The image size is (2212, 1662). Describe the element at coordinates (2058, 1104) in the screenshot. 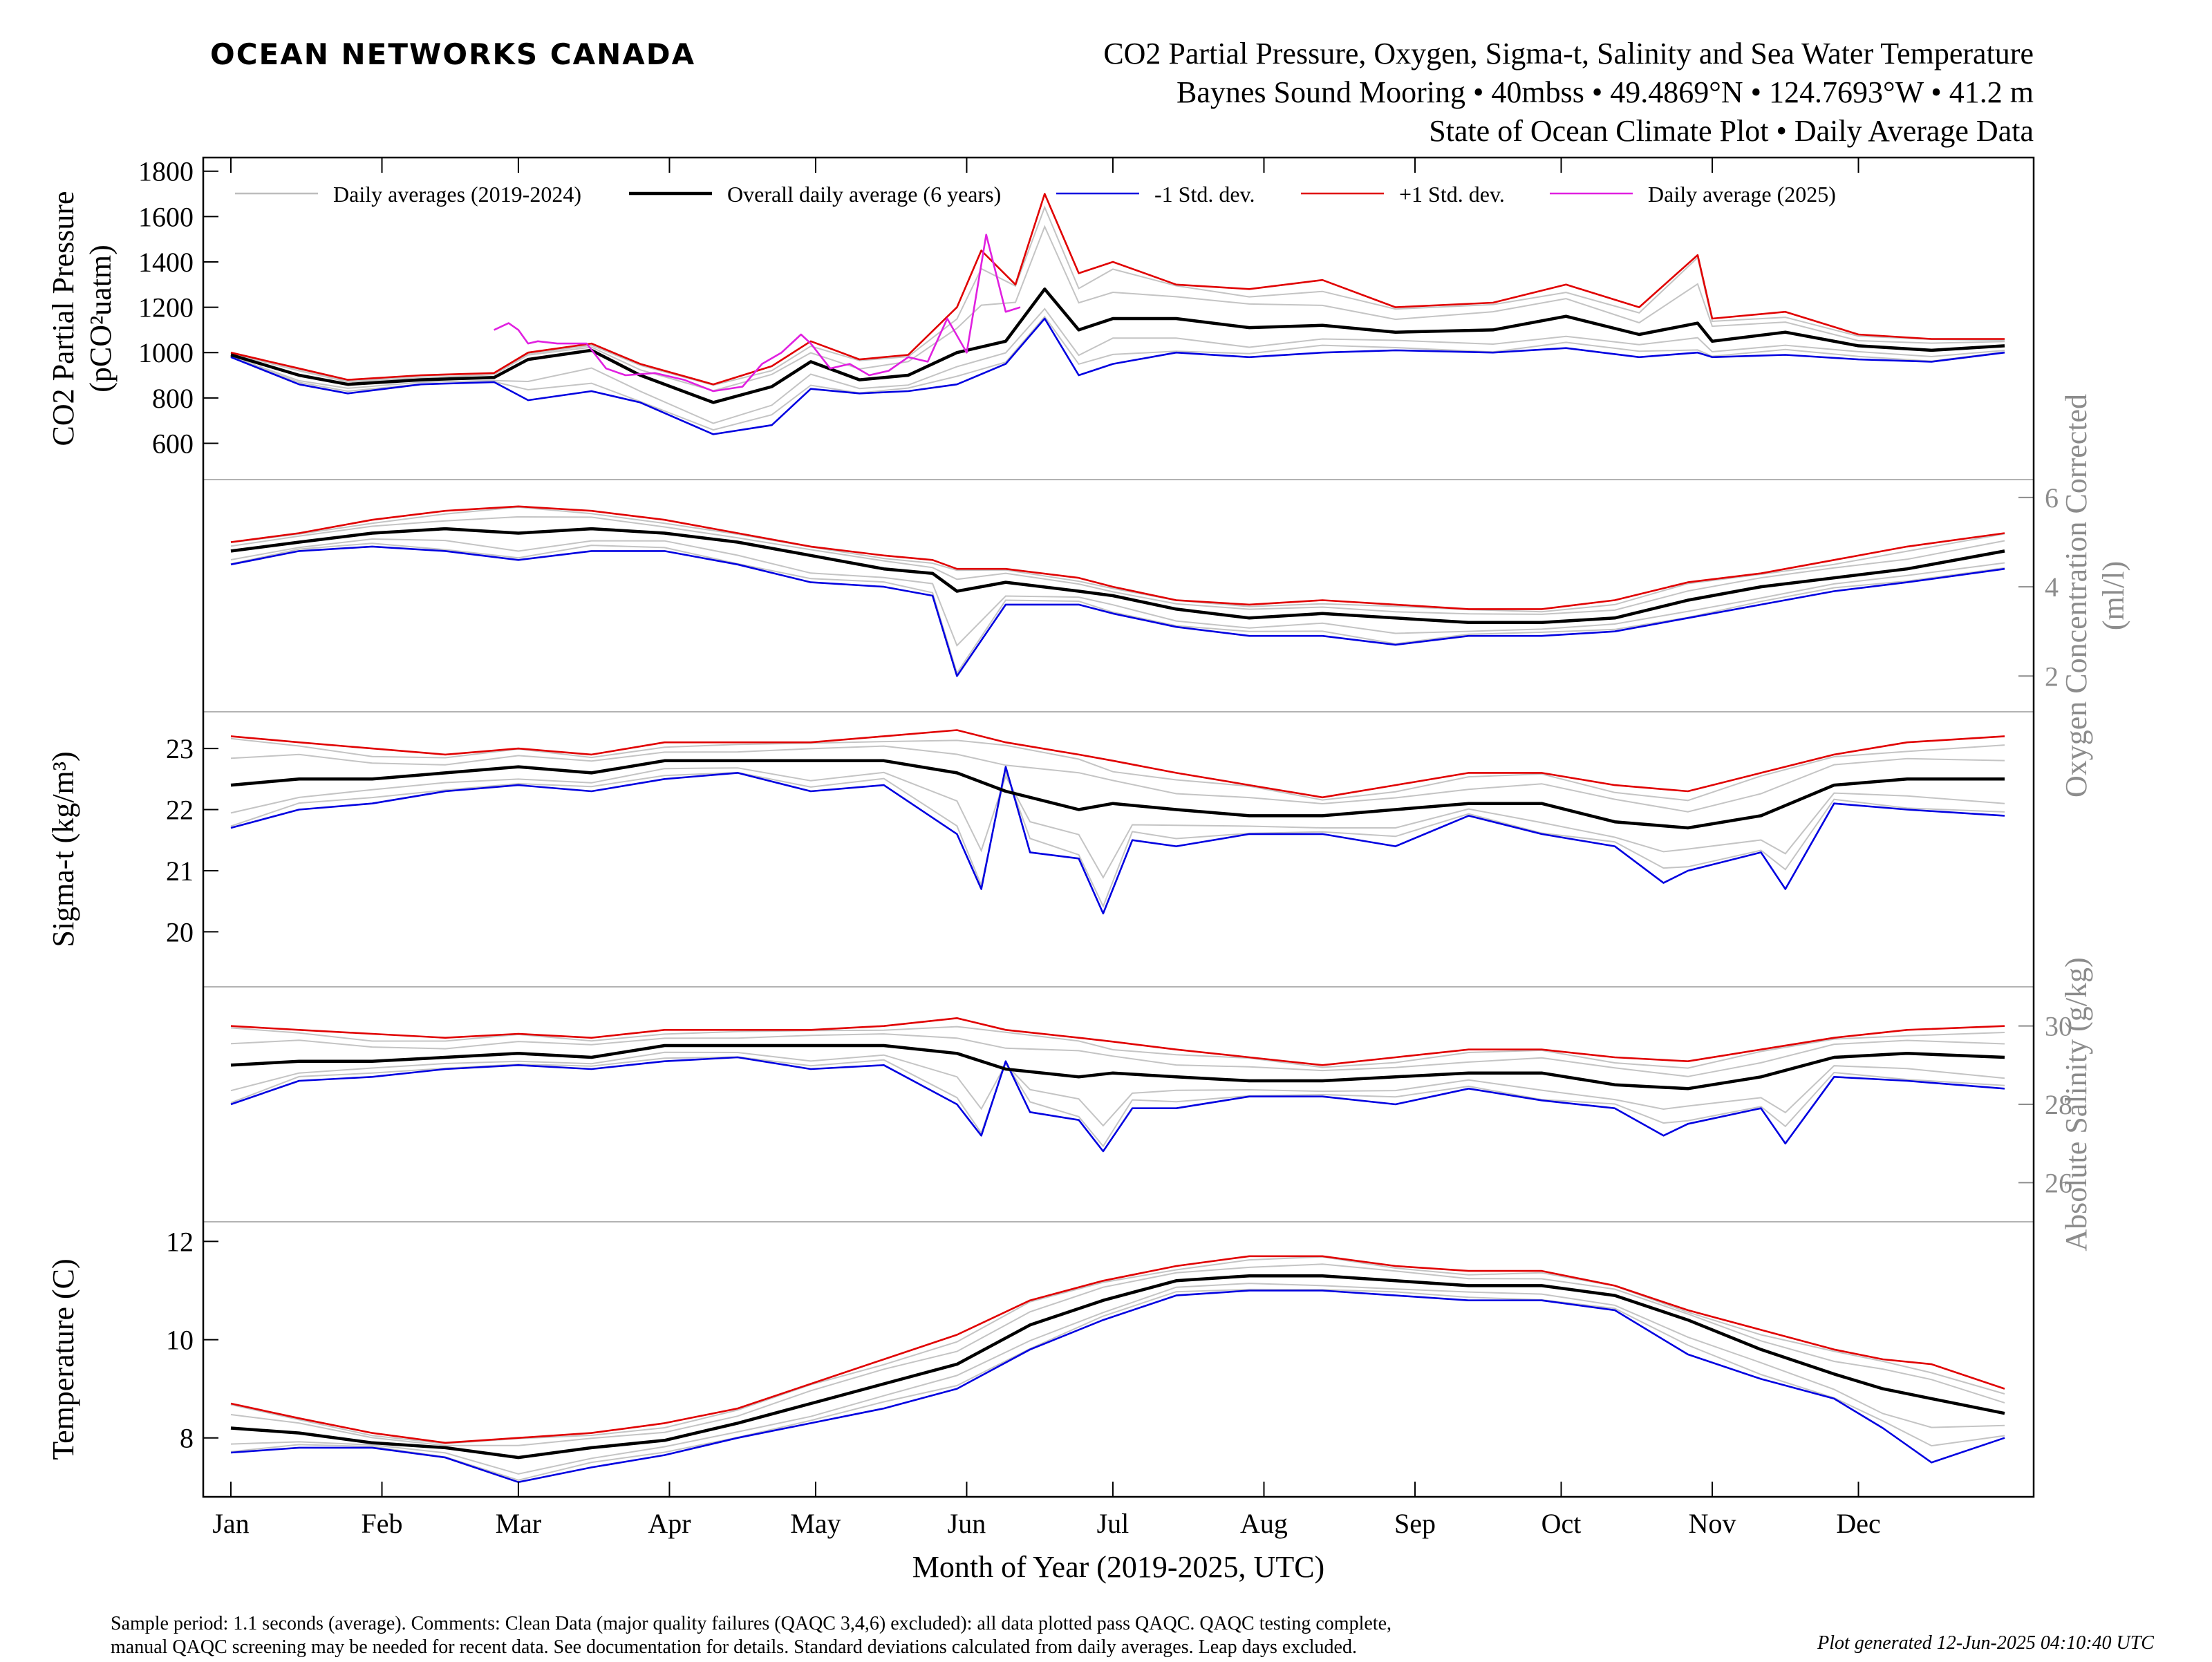

I see `y-tick-label: 28` at that location.